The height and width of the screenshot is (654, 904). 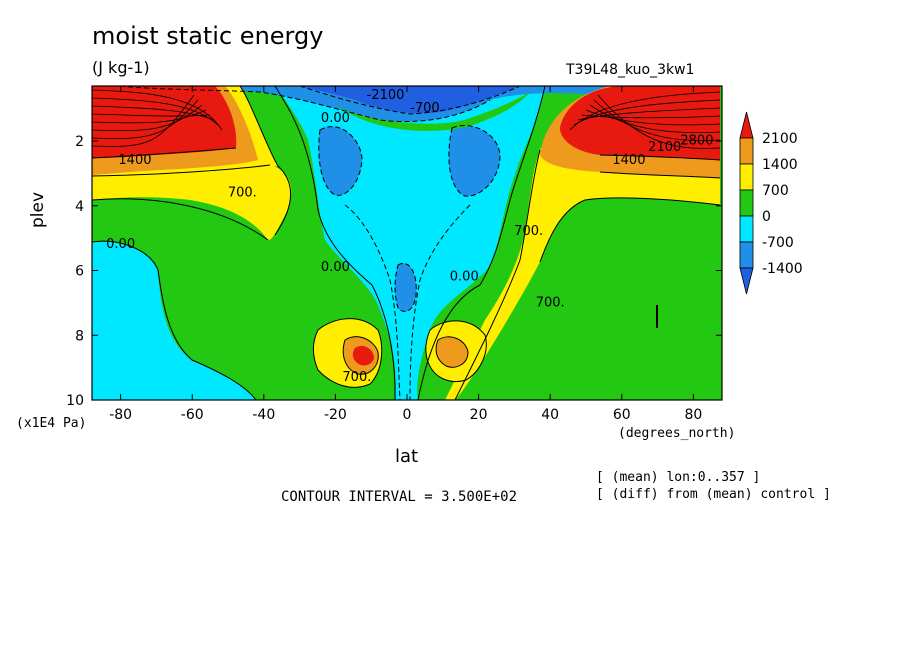 I want to click on field-yellow-south-high, so click(x=192, y=202).